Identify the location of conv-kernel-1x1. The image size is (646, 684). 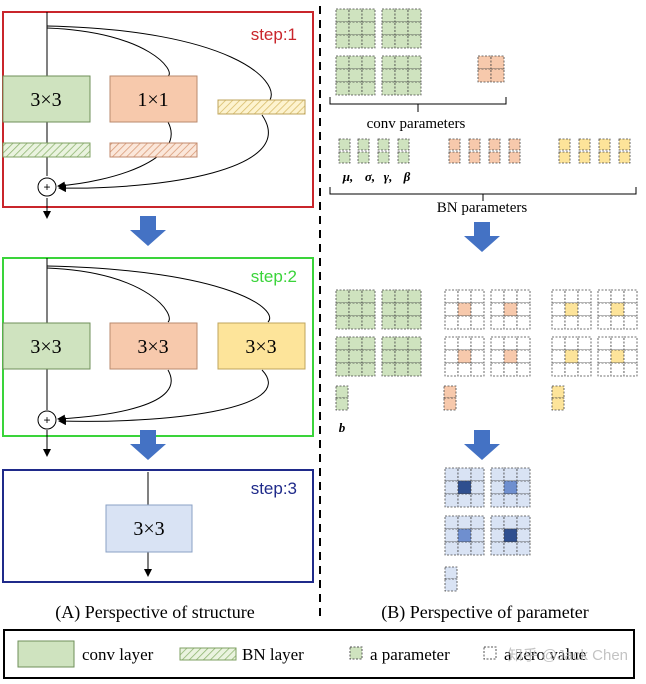
(484, 62).